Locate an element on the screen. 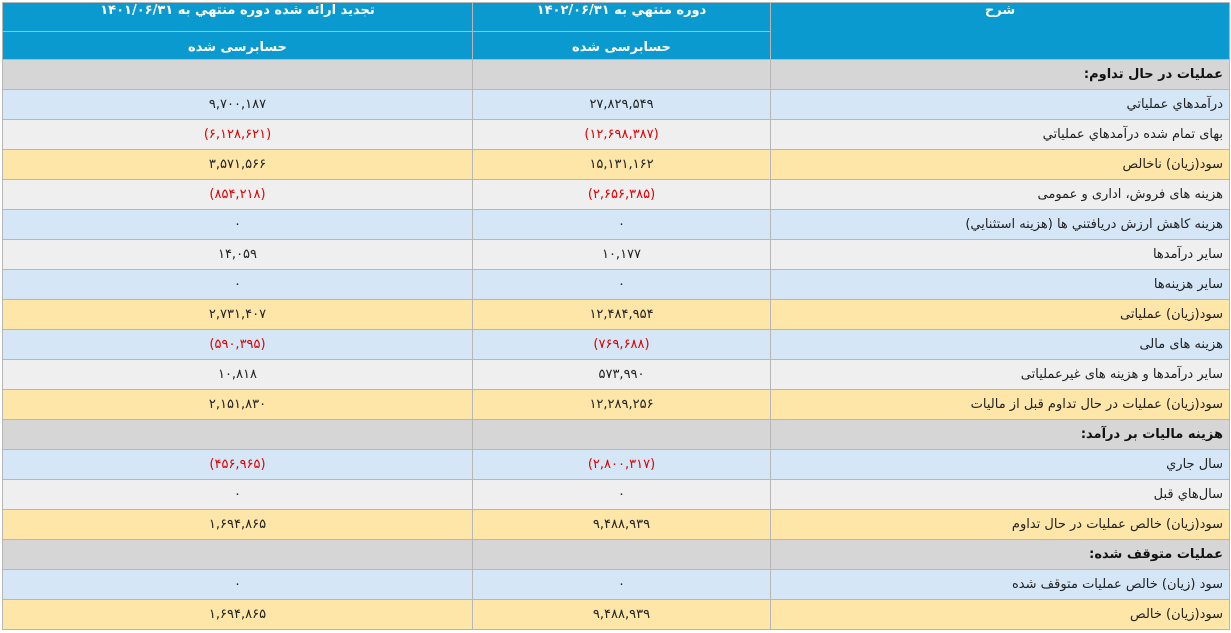 Image resolution: width=1231 pixels, height=633 pixels. table-row: درآمدهاي عملياتي ۲۷,۸۲۹,۵۴۹ ۹,۷۰۰,۱۸۷ is located at coordinates (616, 104).